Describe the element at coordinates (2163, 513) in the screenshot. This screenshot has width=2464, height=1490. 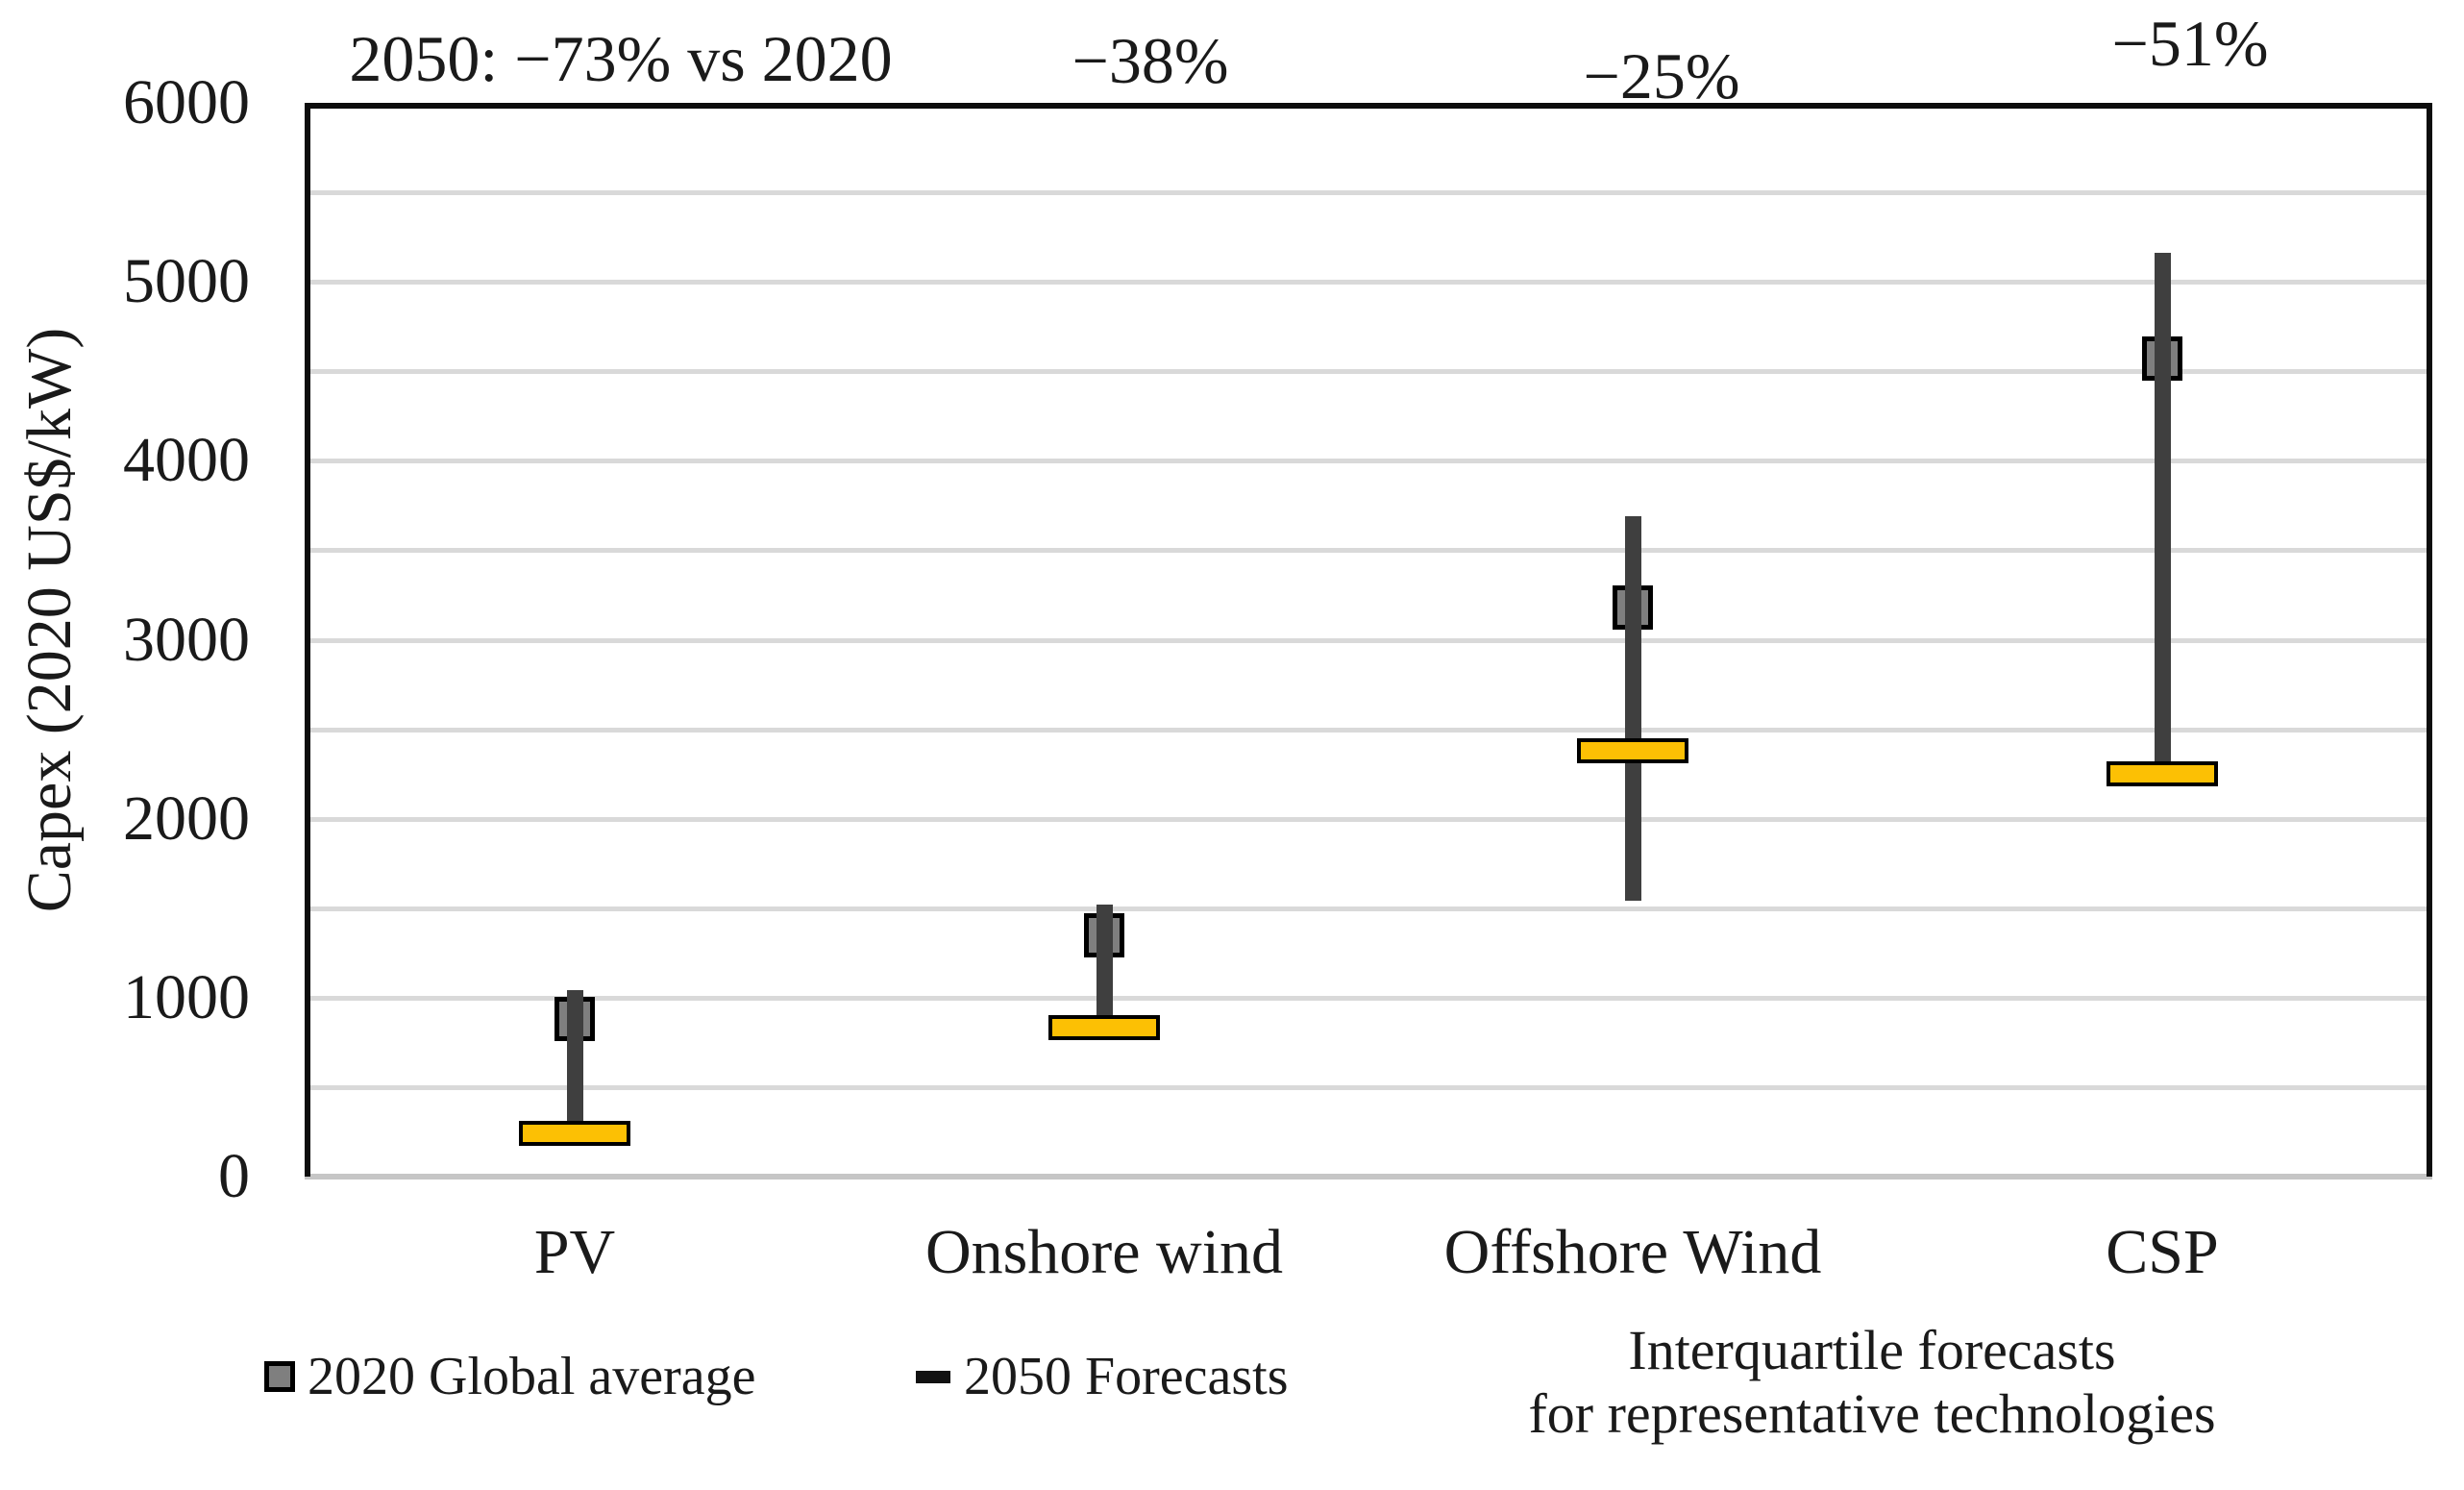
I see `range-whisker-csp` at that location.